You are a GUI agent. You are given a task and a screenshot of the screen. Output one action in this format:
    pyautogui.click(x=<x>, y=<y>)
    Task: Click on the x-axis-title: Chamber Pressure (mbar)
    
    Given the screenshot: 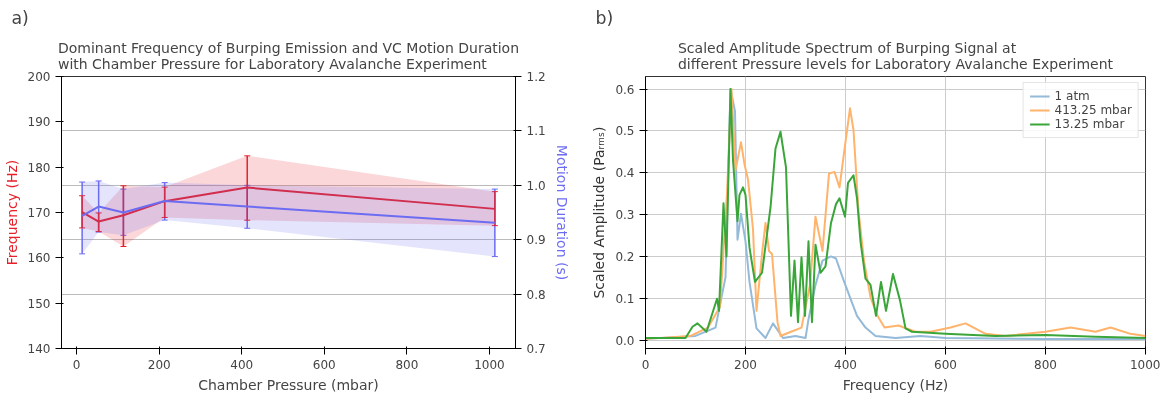 What is the action you would take?
    pyautogui.click(x=288, y=384)
    